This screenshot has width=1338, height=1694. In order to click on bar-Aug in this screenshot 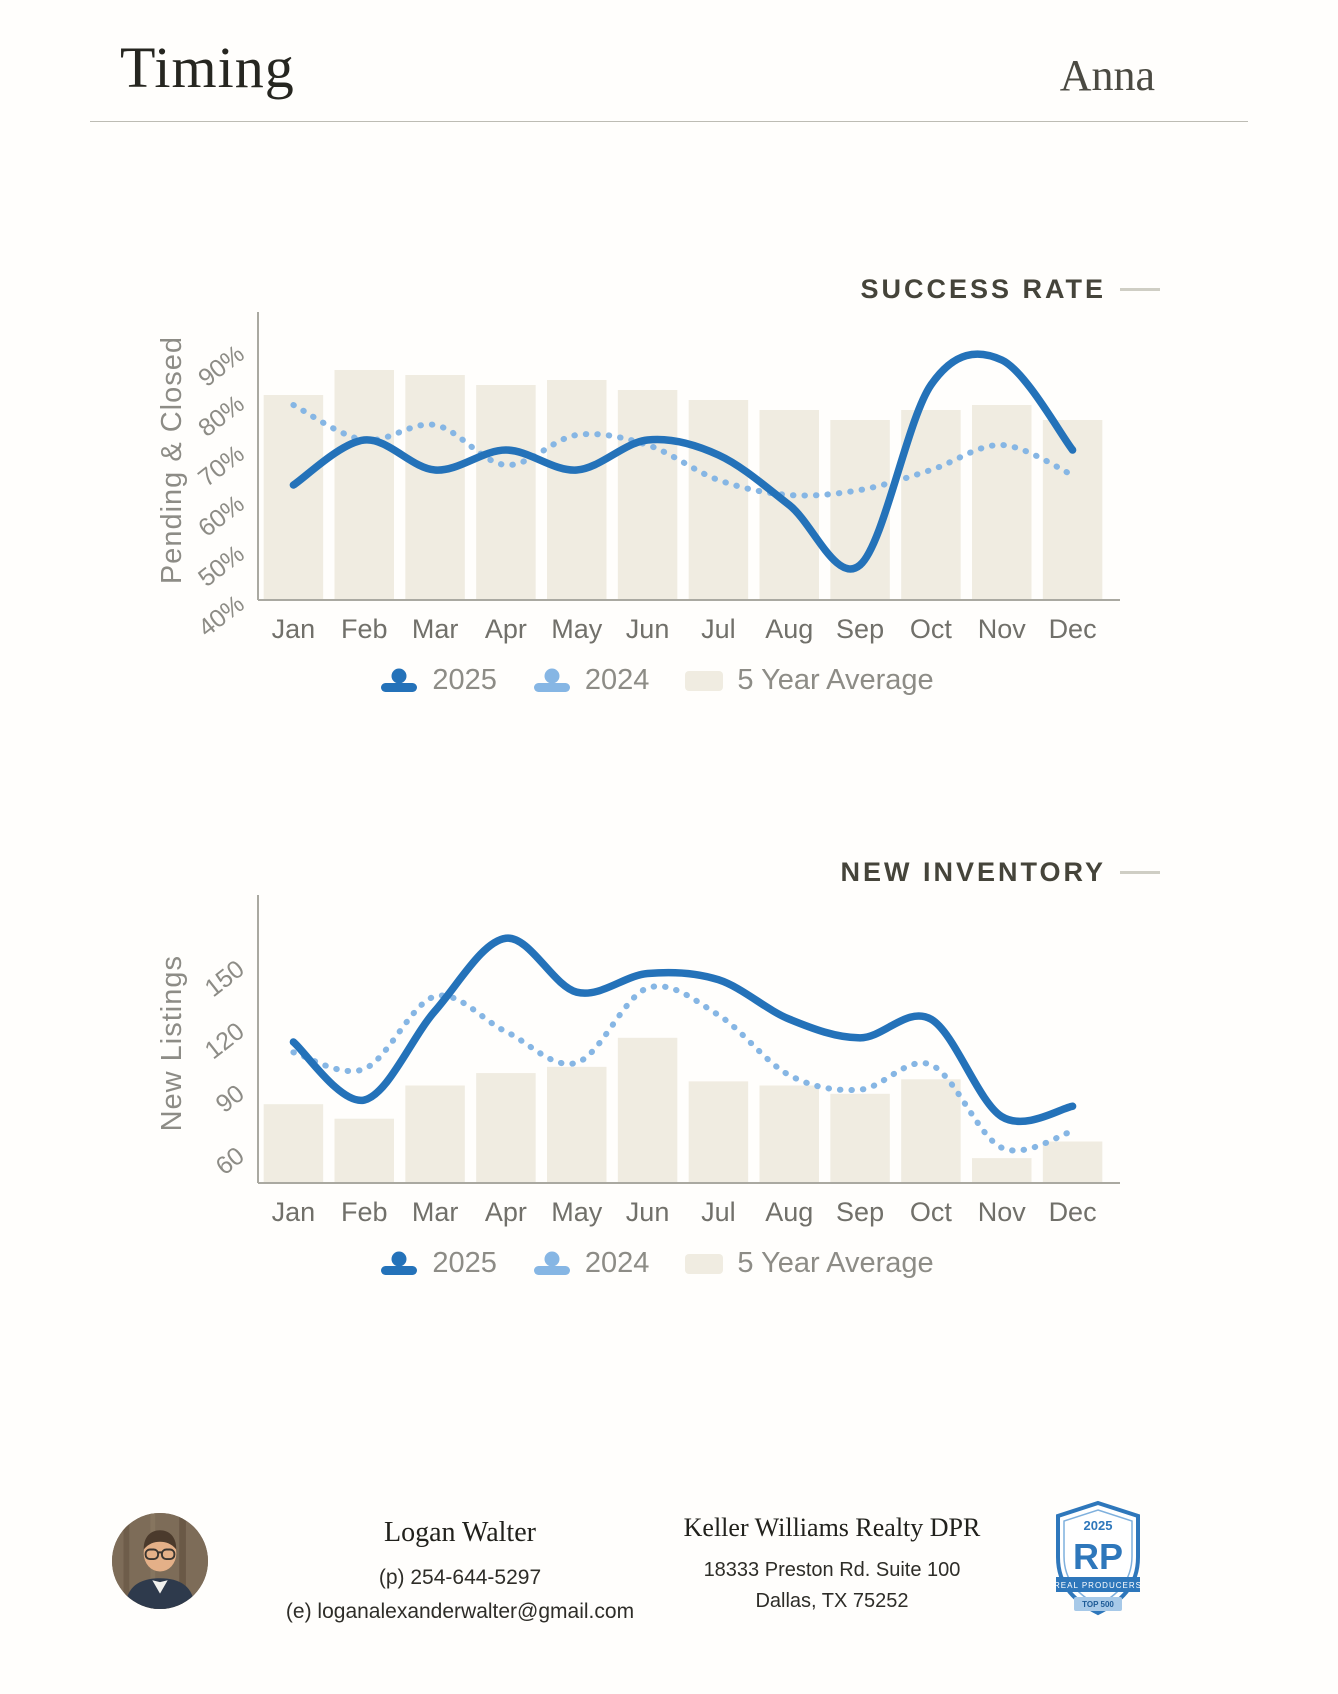, I will do `click(789, 1134)`.